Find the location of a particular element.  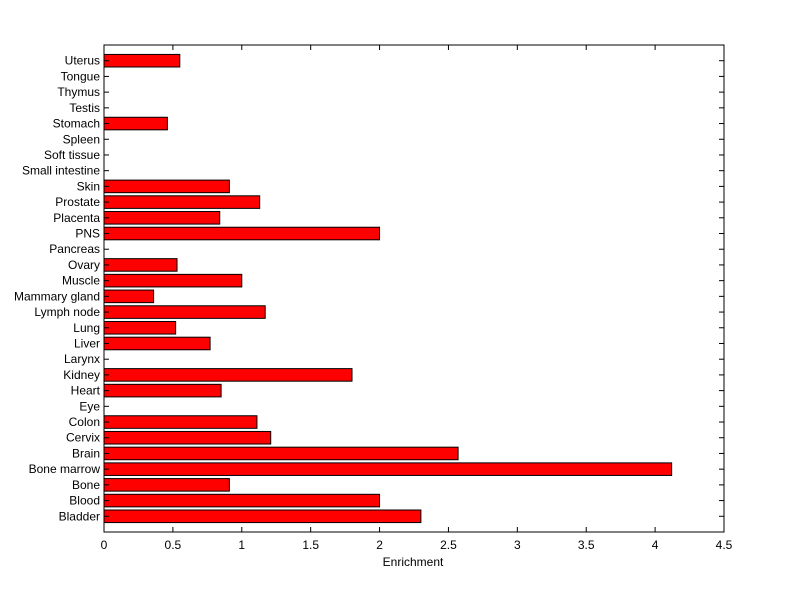

x-tick-label: 4.5 is located at coordinates (724, 545).